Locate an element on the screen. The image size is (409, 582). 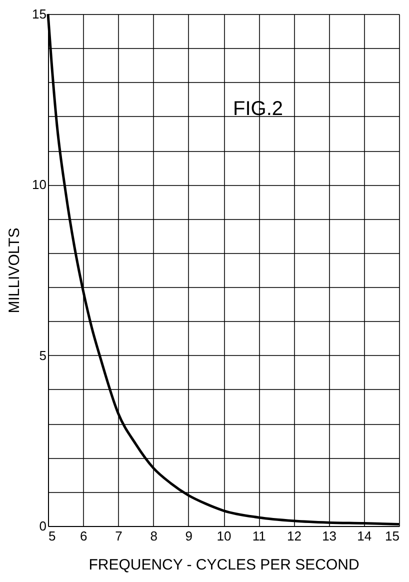
x-tick-label: 7 is located at coordinates (118, 536).